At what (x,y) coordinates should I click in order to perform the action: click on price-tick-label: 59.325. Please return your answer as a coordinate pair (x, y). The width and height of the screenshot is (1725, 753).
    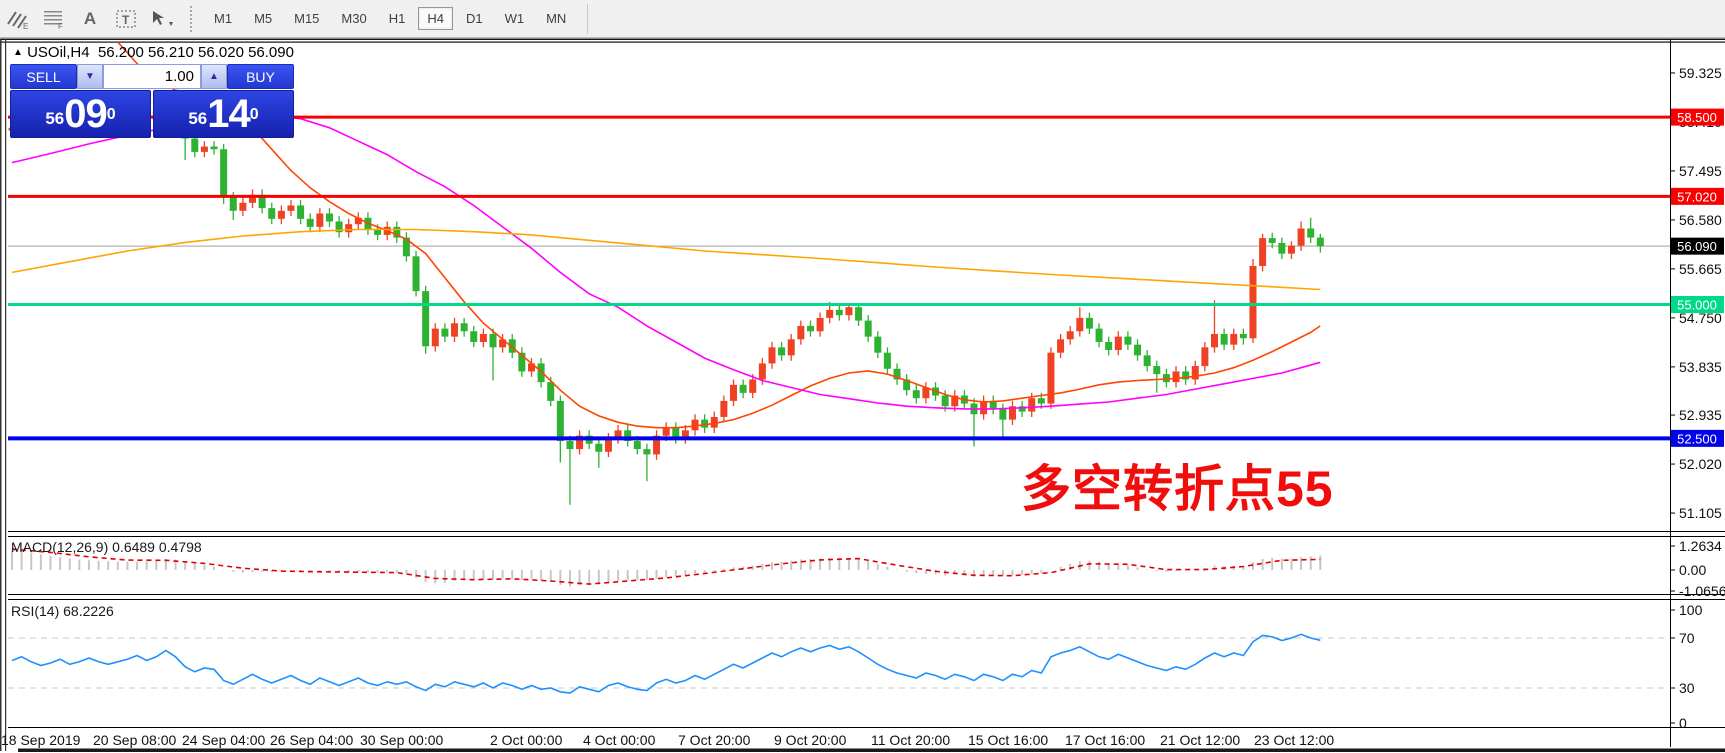
    Looking at the image, I should click on (1700, 73).